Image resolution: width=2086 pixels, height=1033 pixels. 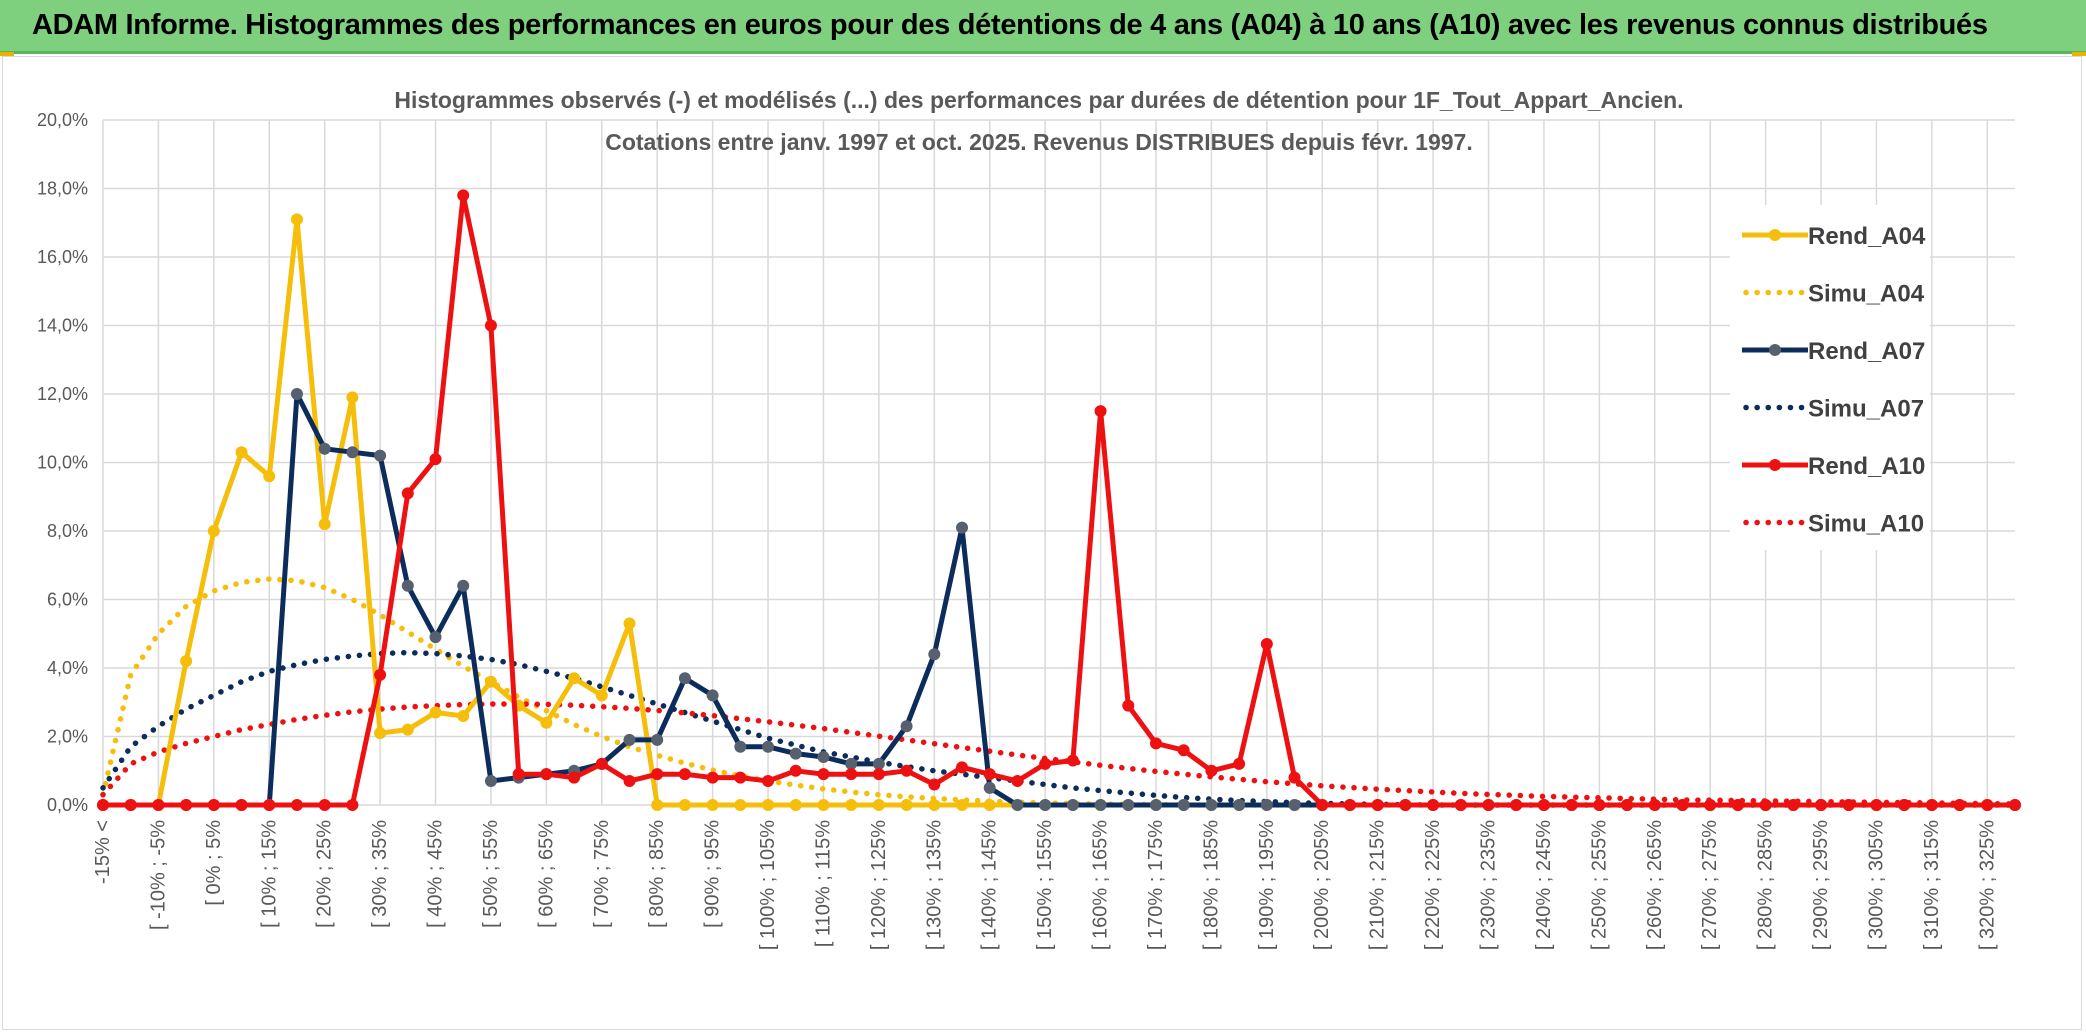 What do you see at coordinates (1866, 409) in the screenshot?
I see `legend-label: Simu_A07` at bounding box center [1866, 409].